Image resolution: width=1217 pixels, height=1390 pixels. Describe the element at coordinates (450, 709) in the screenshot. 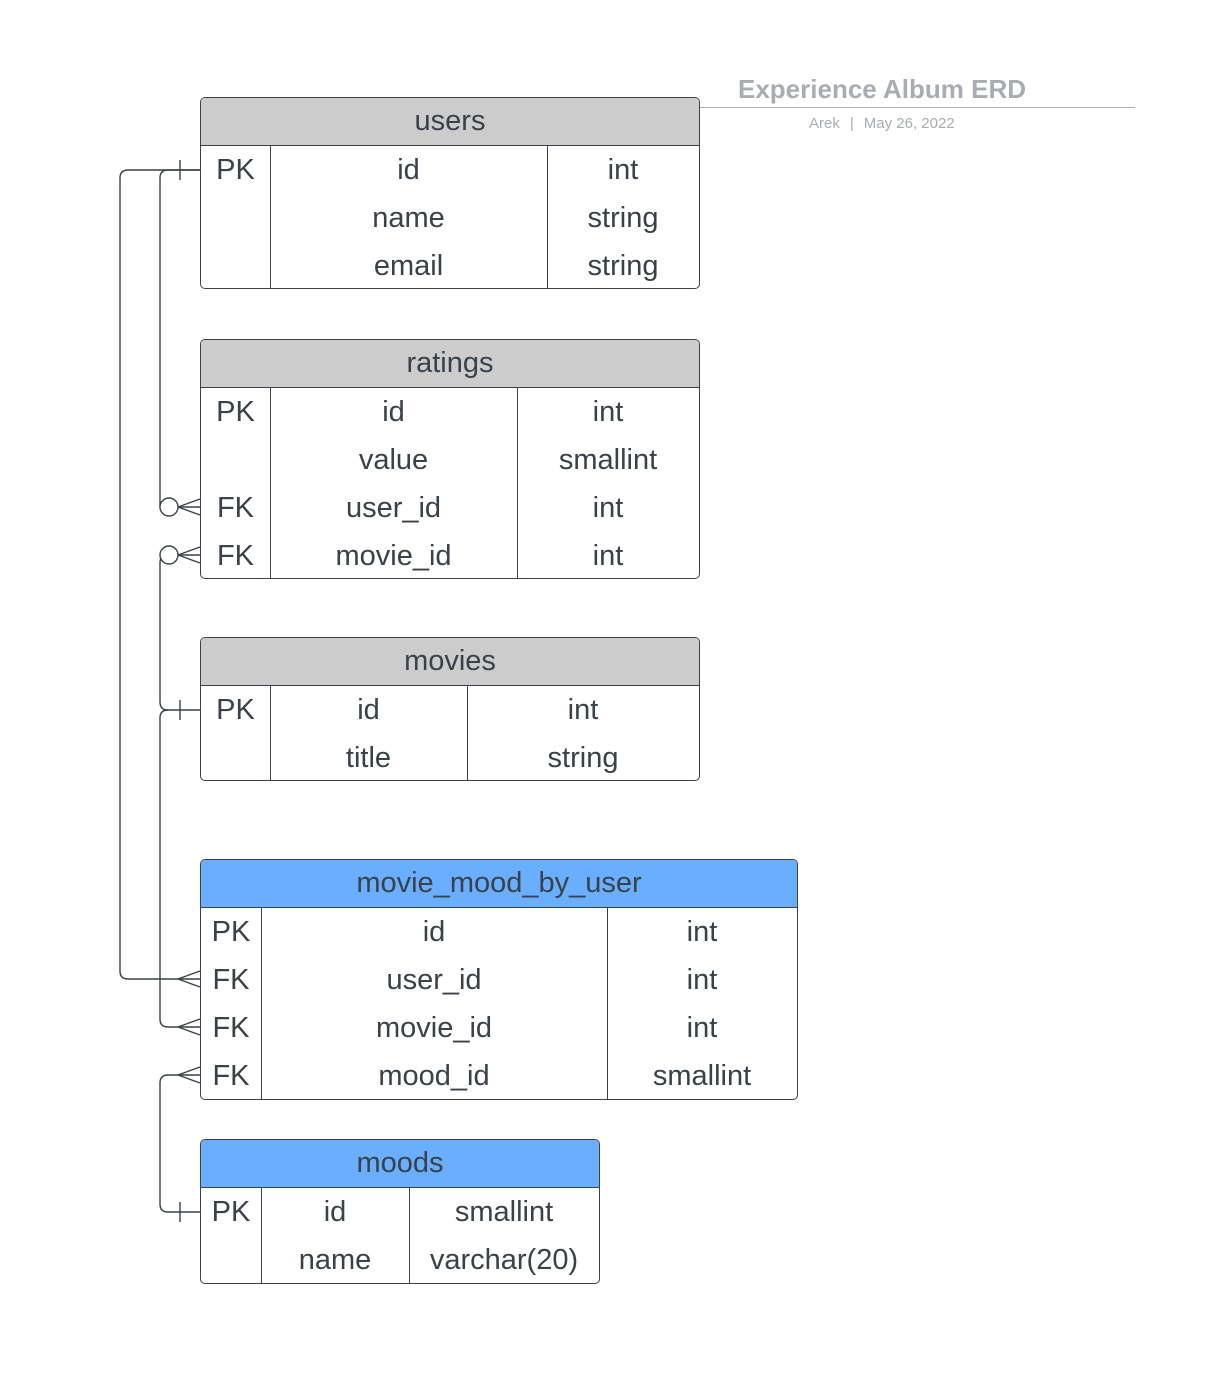

I see `table-movies: movies PK id int title string` at that location.